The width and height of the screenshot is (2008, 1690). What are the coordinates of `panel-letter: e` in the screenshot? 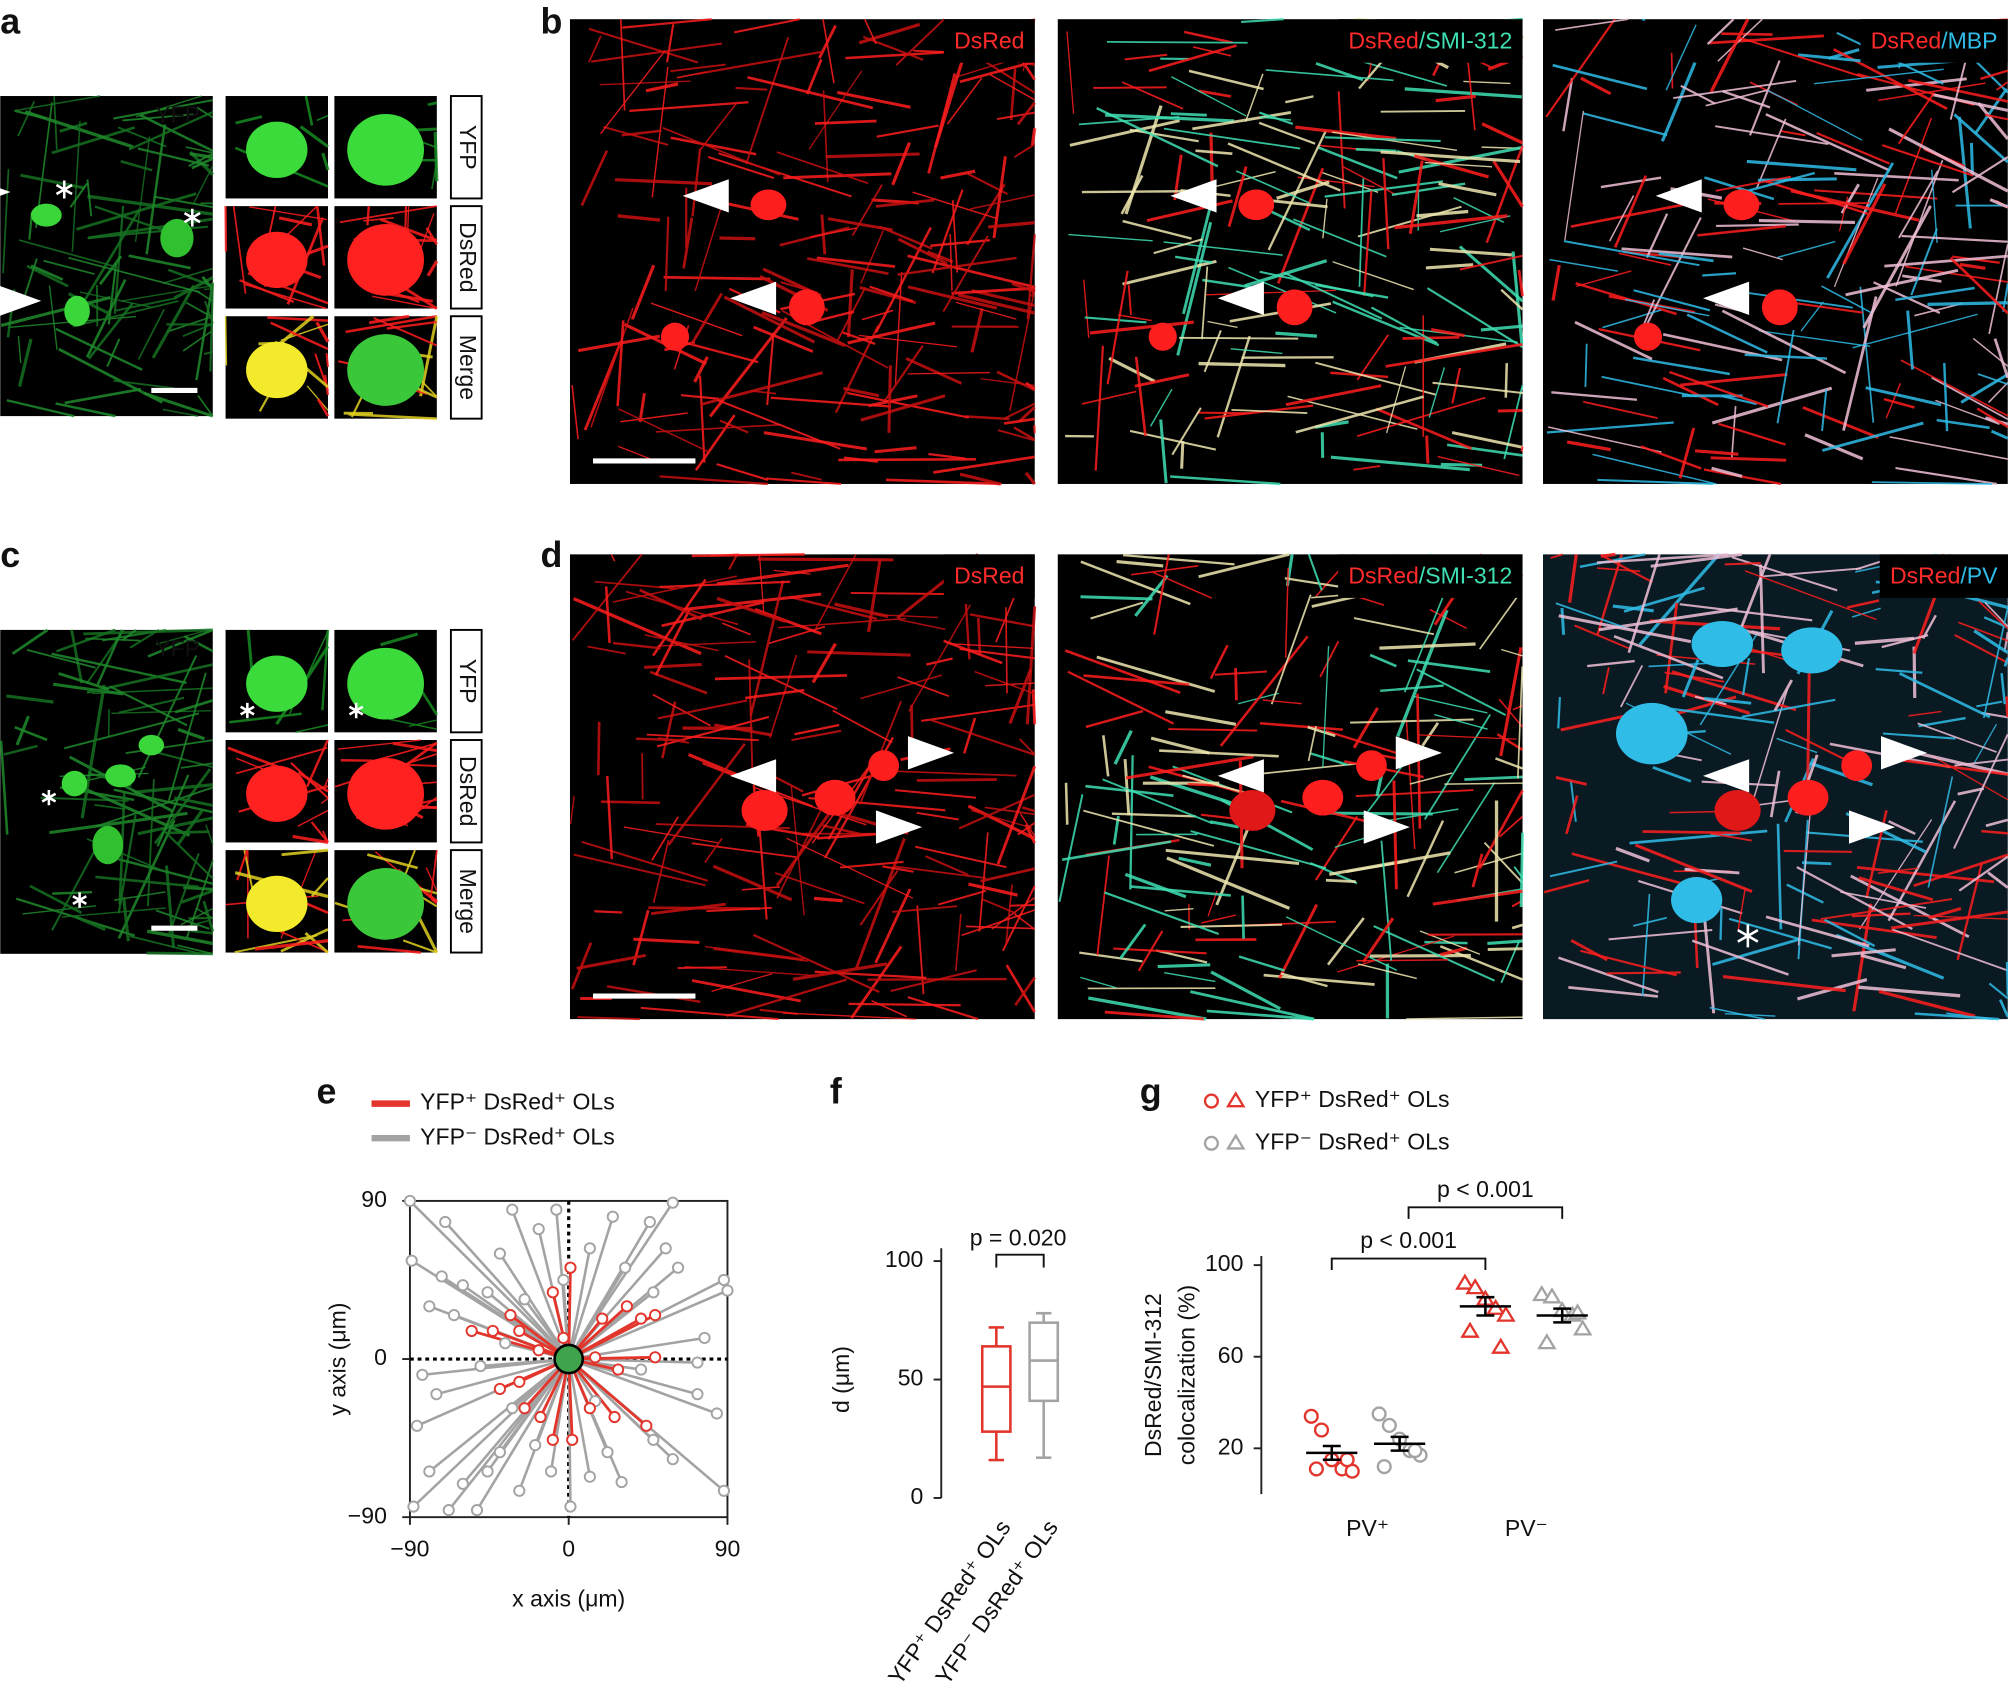 It's located at (326, 1092).